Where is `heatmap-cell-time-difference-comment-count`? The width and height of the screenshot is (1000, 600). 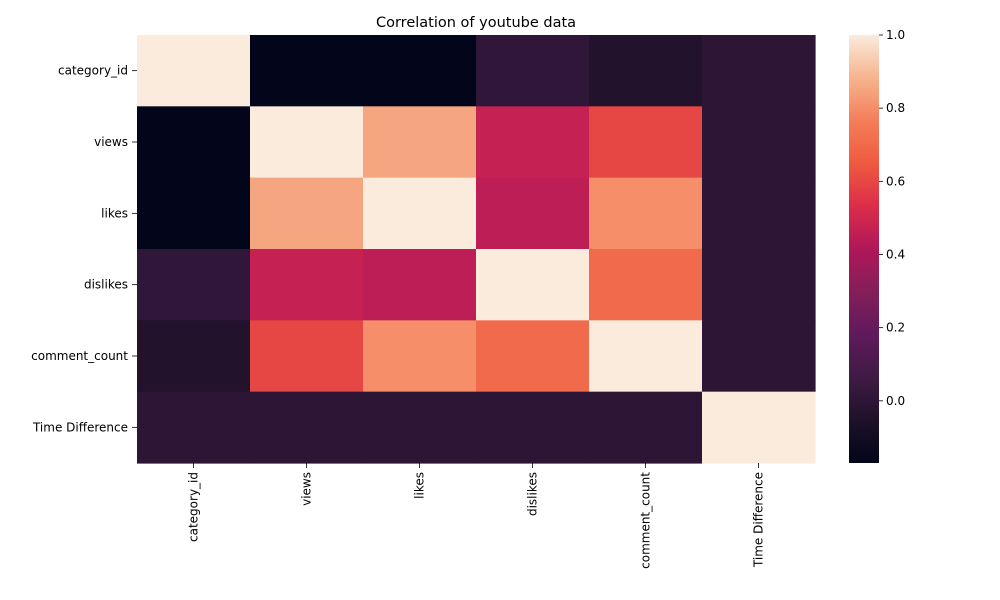
heatmap-cell-time-difference-comment-count is located at coordinates (646, 427).